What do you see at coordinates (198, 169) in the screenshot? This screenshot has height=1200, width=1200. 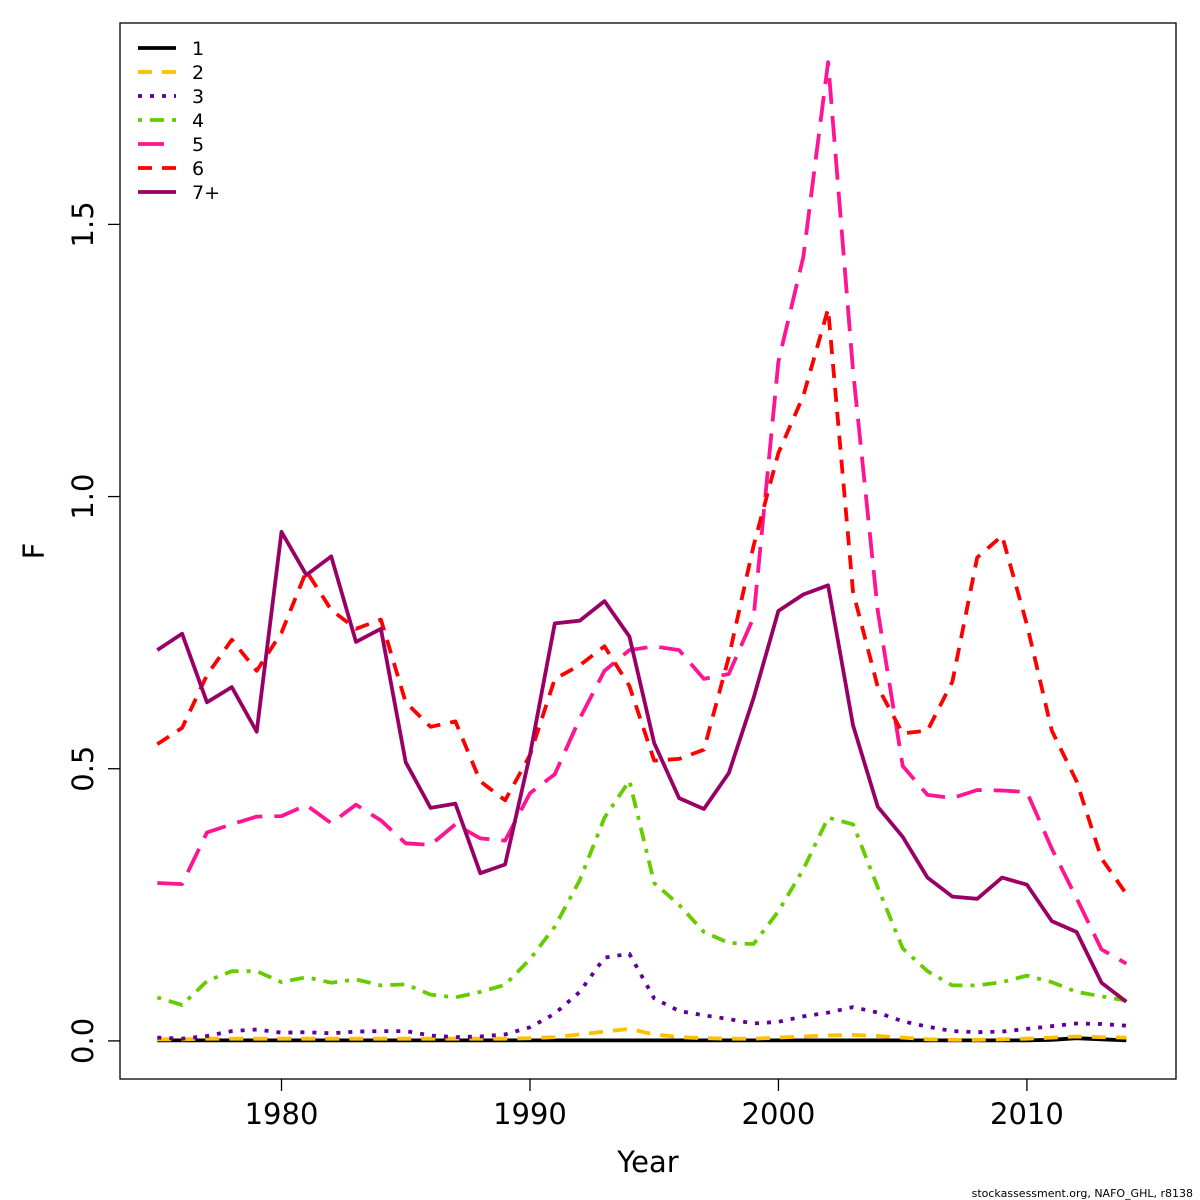 I see `legend-label-6: 6` at bounding box center [198, 169].